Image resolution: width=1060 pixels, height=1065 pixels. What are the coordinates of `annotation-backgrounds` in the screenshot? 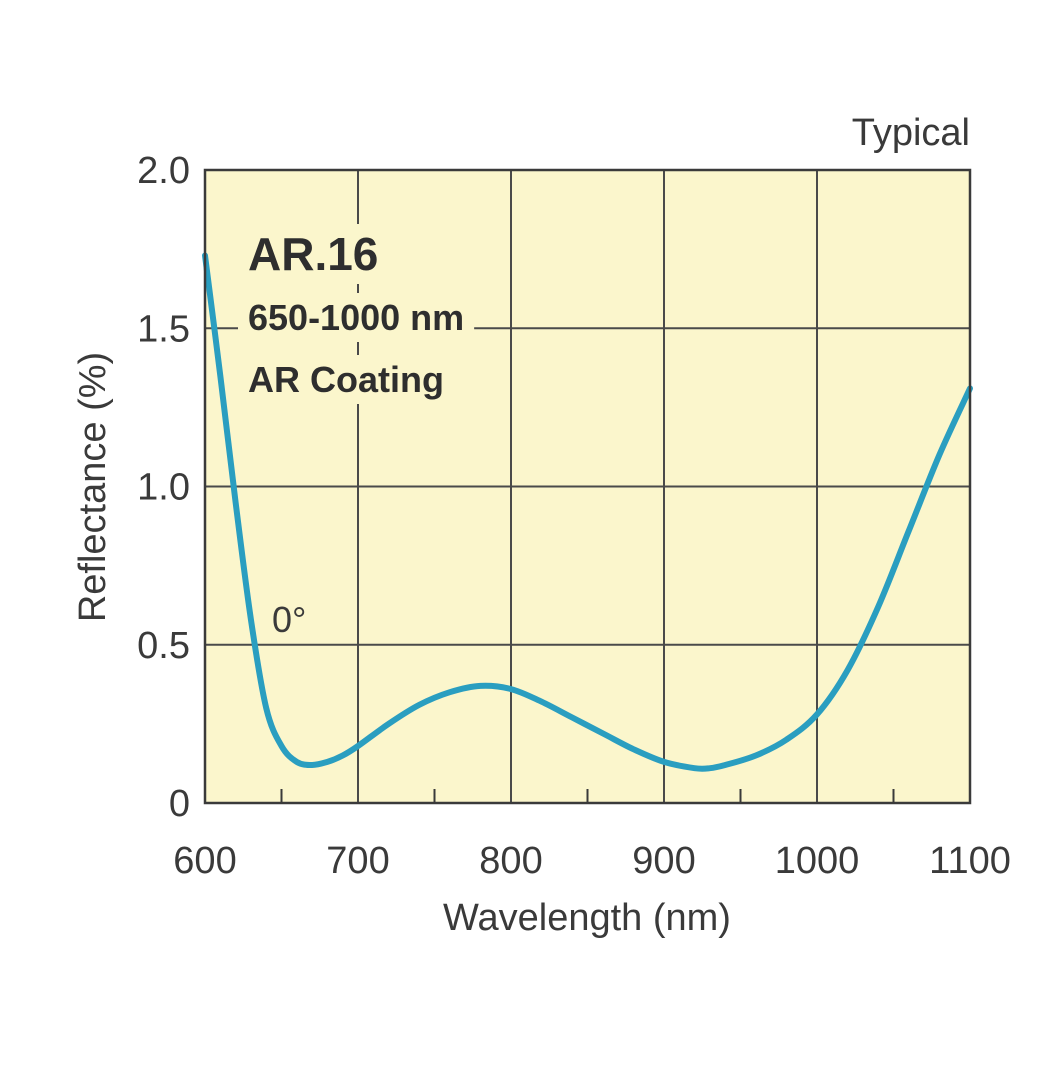 It's located at (356, 314).